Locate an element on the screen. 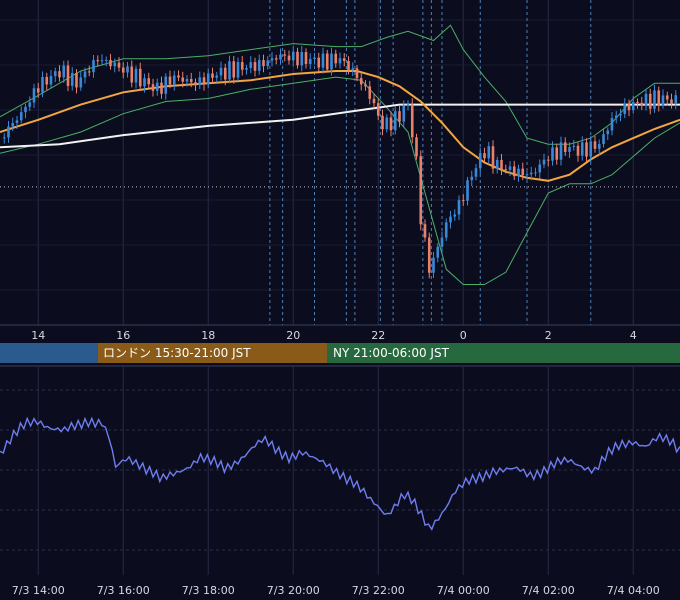  main-x-tick-6: 2 is located at coordinates (548, 335).